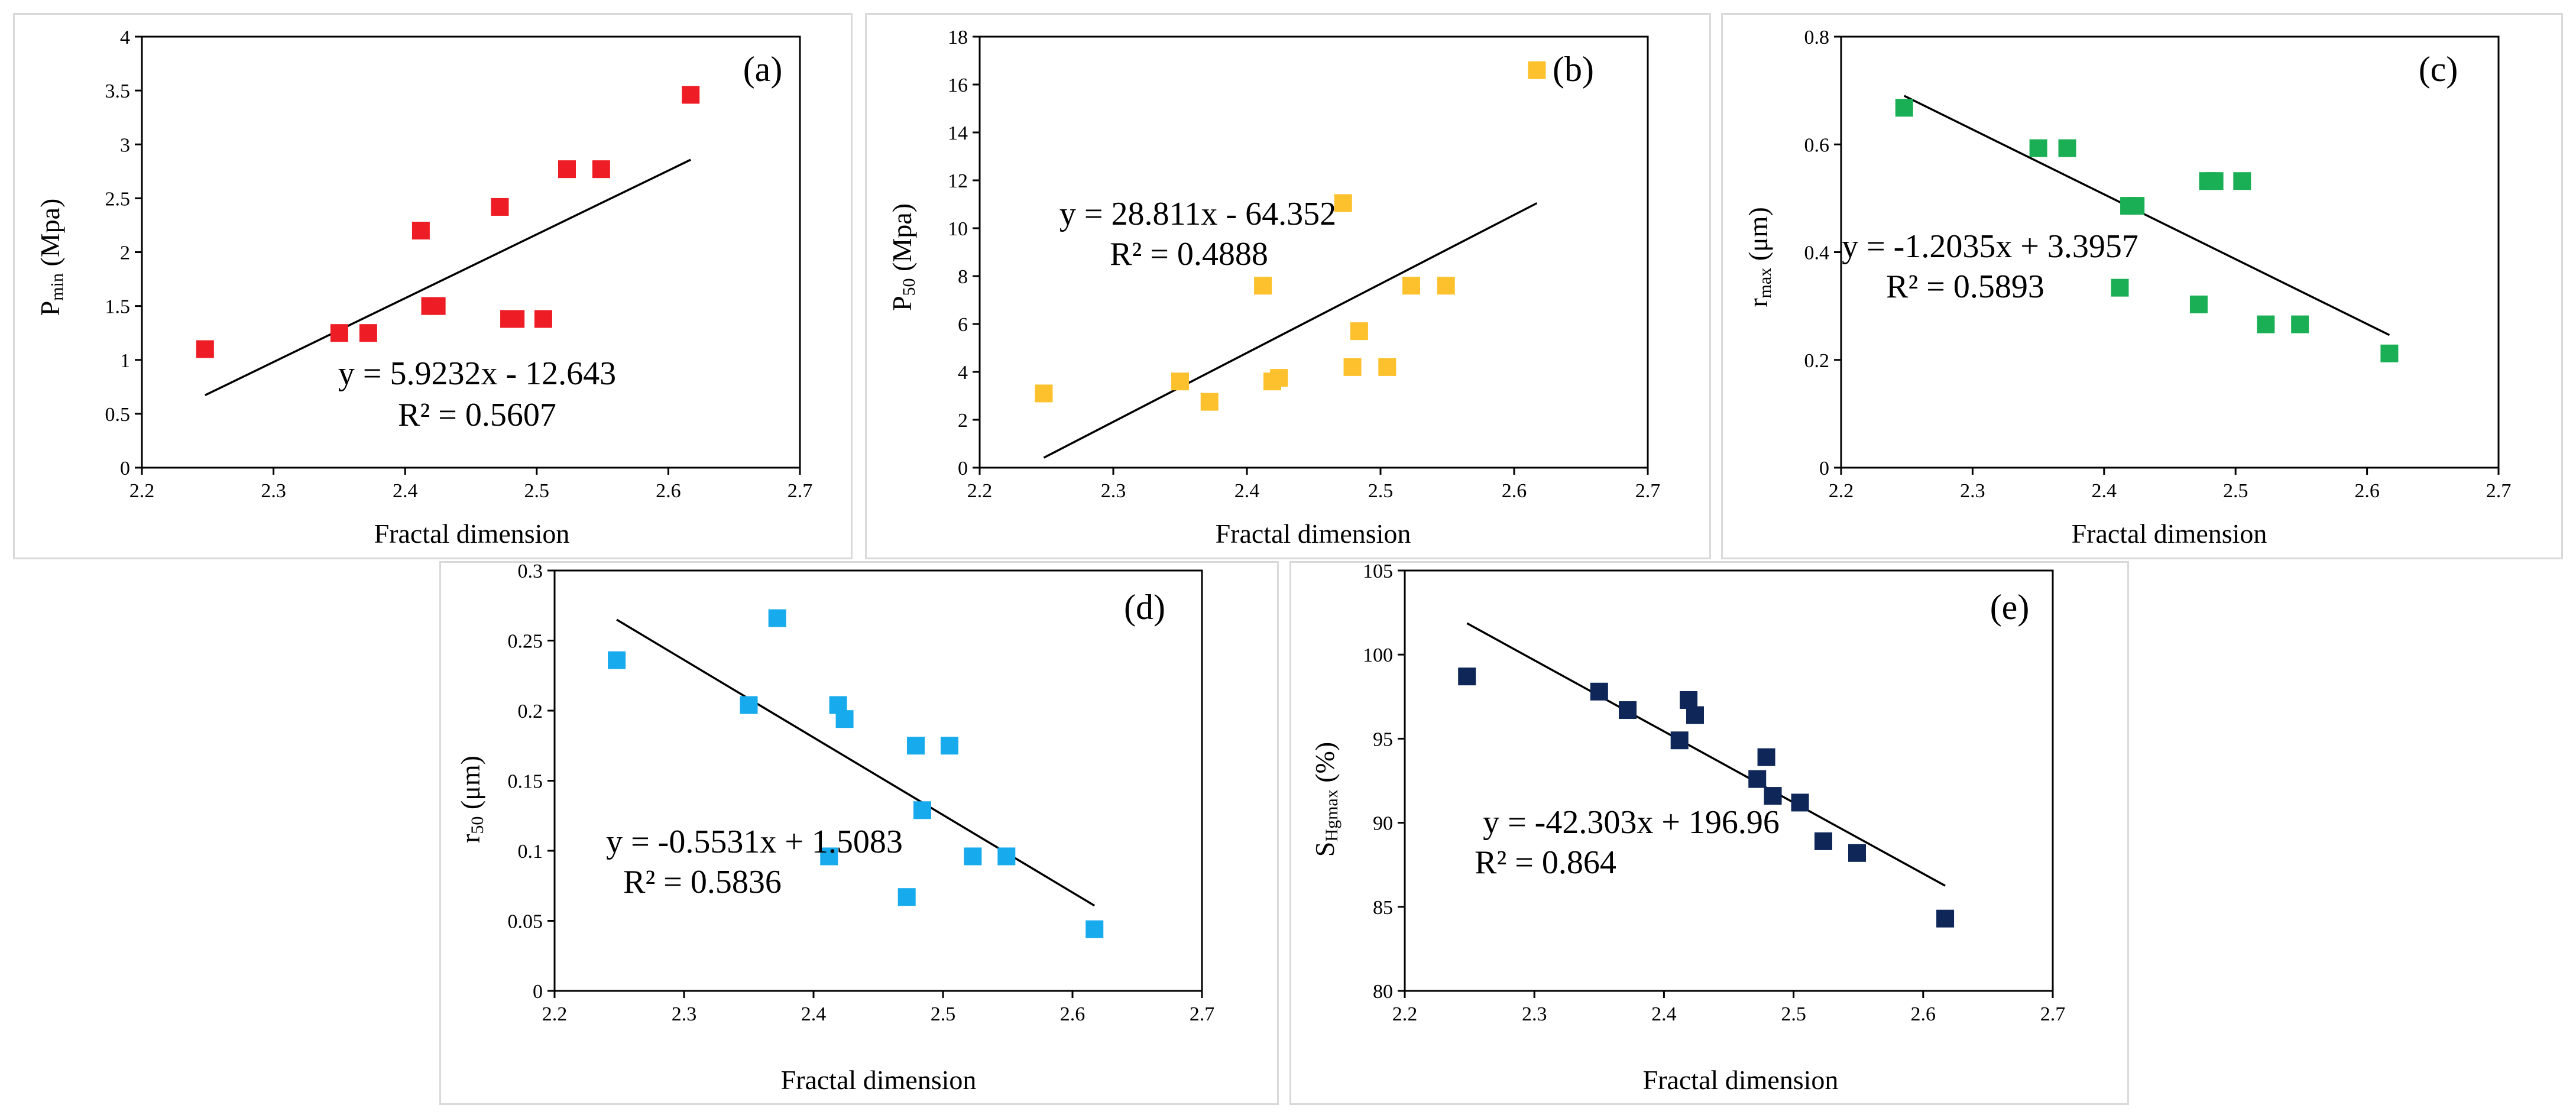 This screenshot has height=1118, width=2576. Describe the element at coordinates (1990, 246) in the screenshot. I see `equation-c: y = -1.2035x + 3.3957` at that location.